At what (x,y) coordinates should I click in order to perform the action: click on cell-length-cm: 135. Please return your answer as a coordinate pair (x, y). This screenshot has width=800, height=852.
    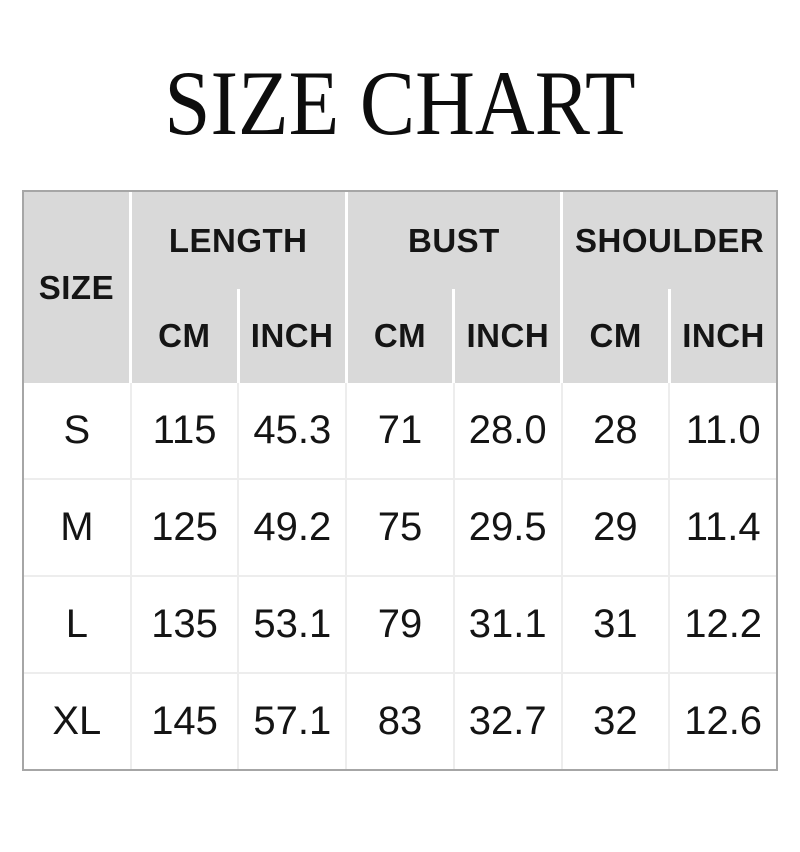
    Looking at the image, I should click on (184, 625).